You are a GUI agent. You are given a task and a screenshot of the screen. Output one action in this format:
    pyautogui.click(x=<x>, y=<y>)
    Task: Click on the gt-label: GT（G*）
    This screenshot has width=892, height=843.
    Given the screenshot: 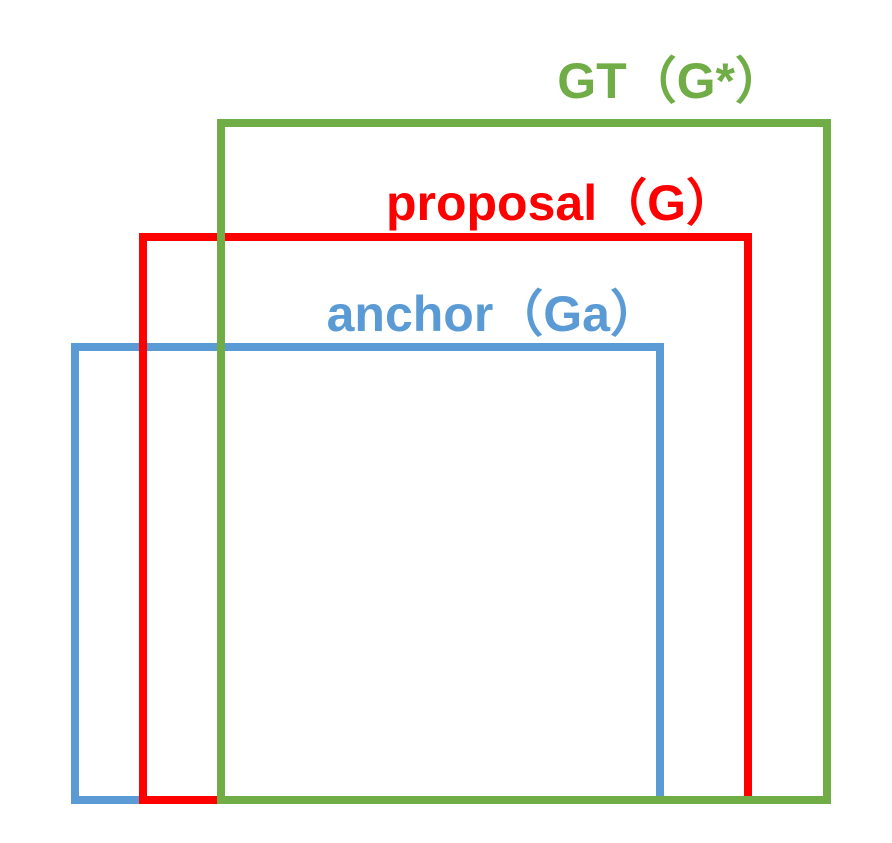 What is the action you would take?
    pyautogui.click(x=671, y=81)
    